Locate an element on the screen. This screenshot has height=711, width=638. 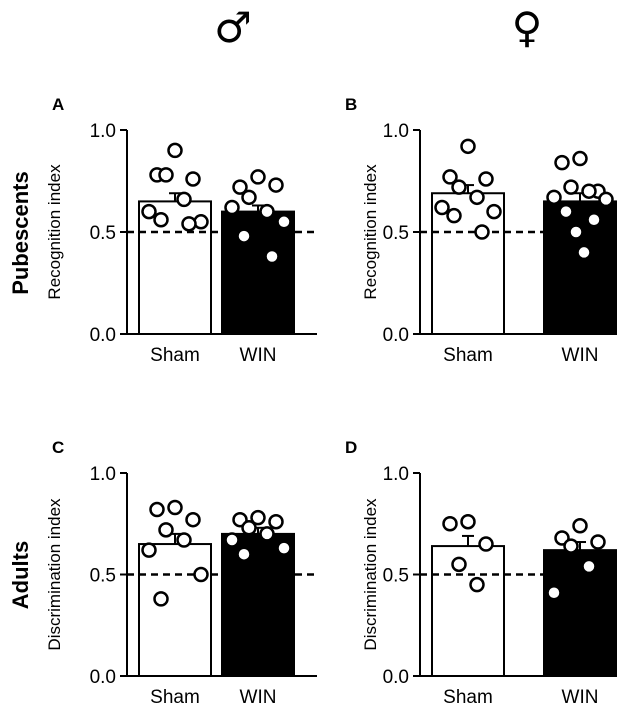
y-axis-label: Discrimination index is located at coordinates (54, 574).